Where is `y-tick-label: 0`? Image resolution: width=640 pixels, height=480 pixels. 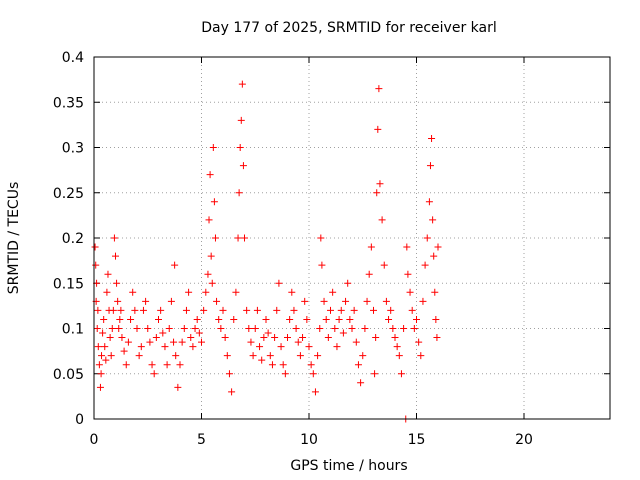 y-tick-label: 0 is located at coordinates (79, 420).